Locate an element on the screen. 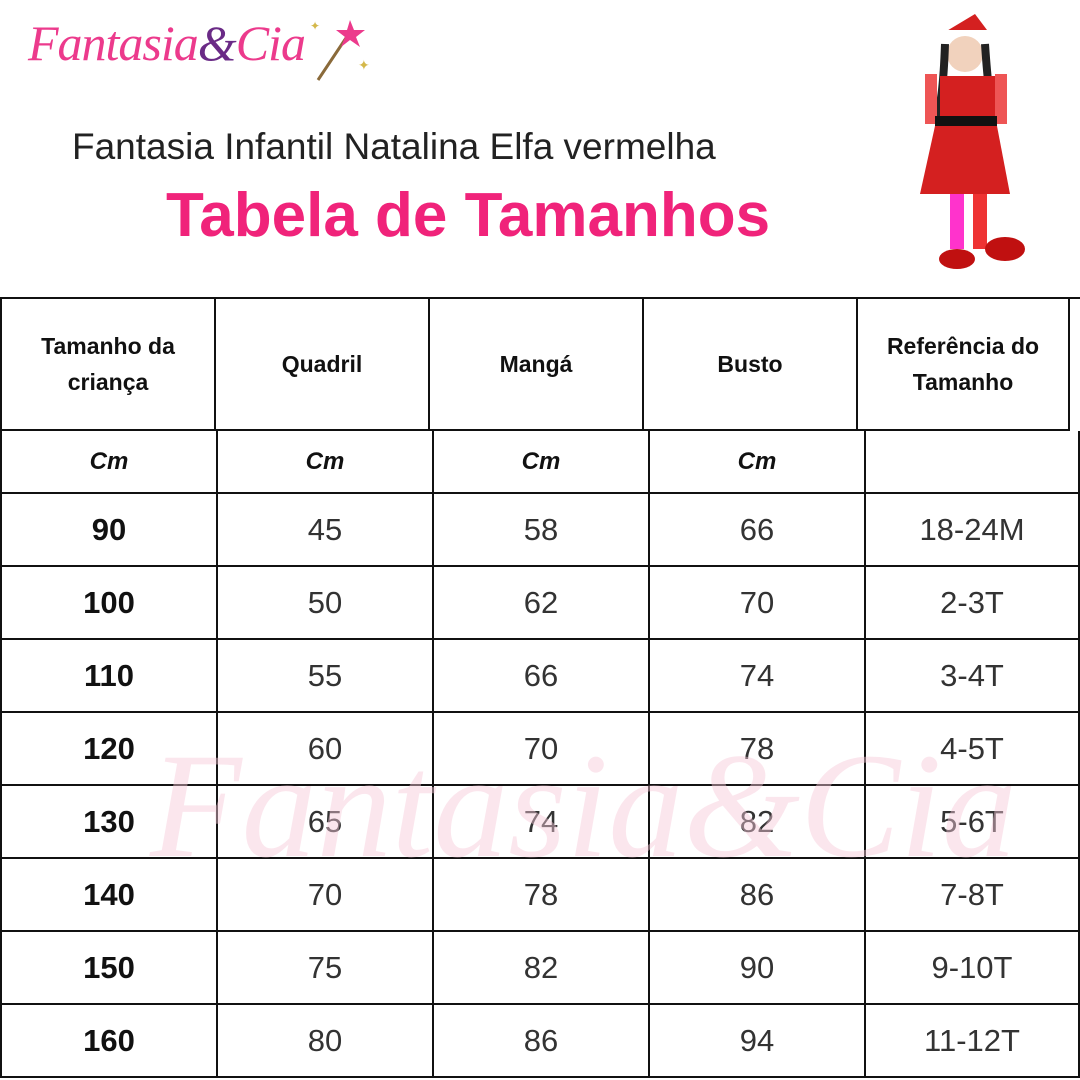  size-cell: 140 is located at coordinates (110, 895).